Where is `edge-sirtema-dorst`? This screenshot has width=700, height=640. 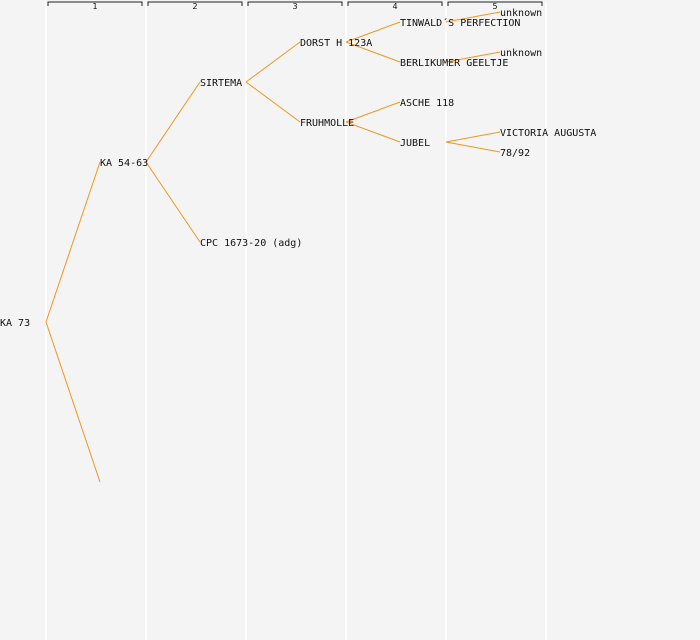 edge-sirtema-dorst is located at coordinates (273, 62).